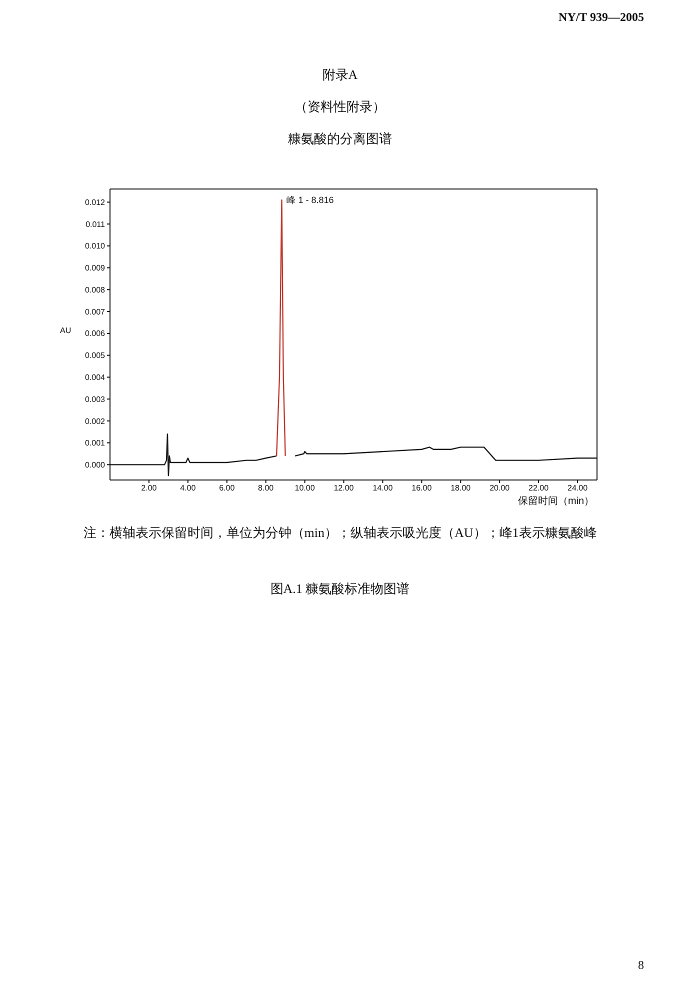  What do you see at coordinates (340, 139) in the screenshot?
I see `text: 糠氨酸的分离图谱` at bounding box center [340, 139].